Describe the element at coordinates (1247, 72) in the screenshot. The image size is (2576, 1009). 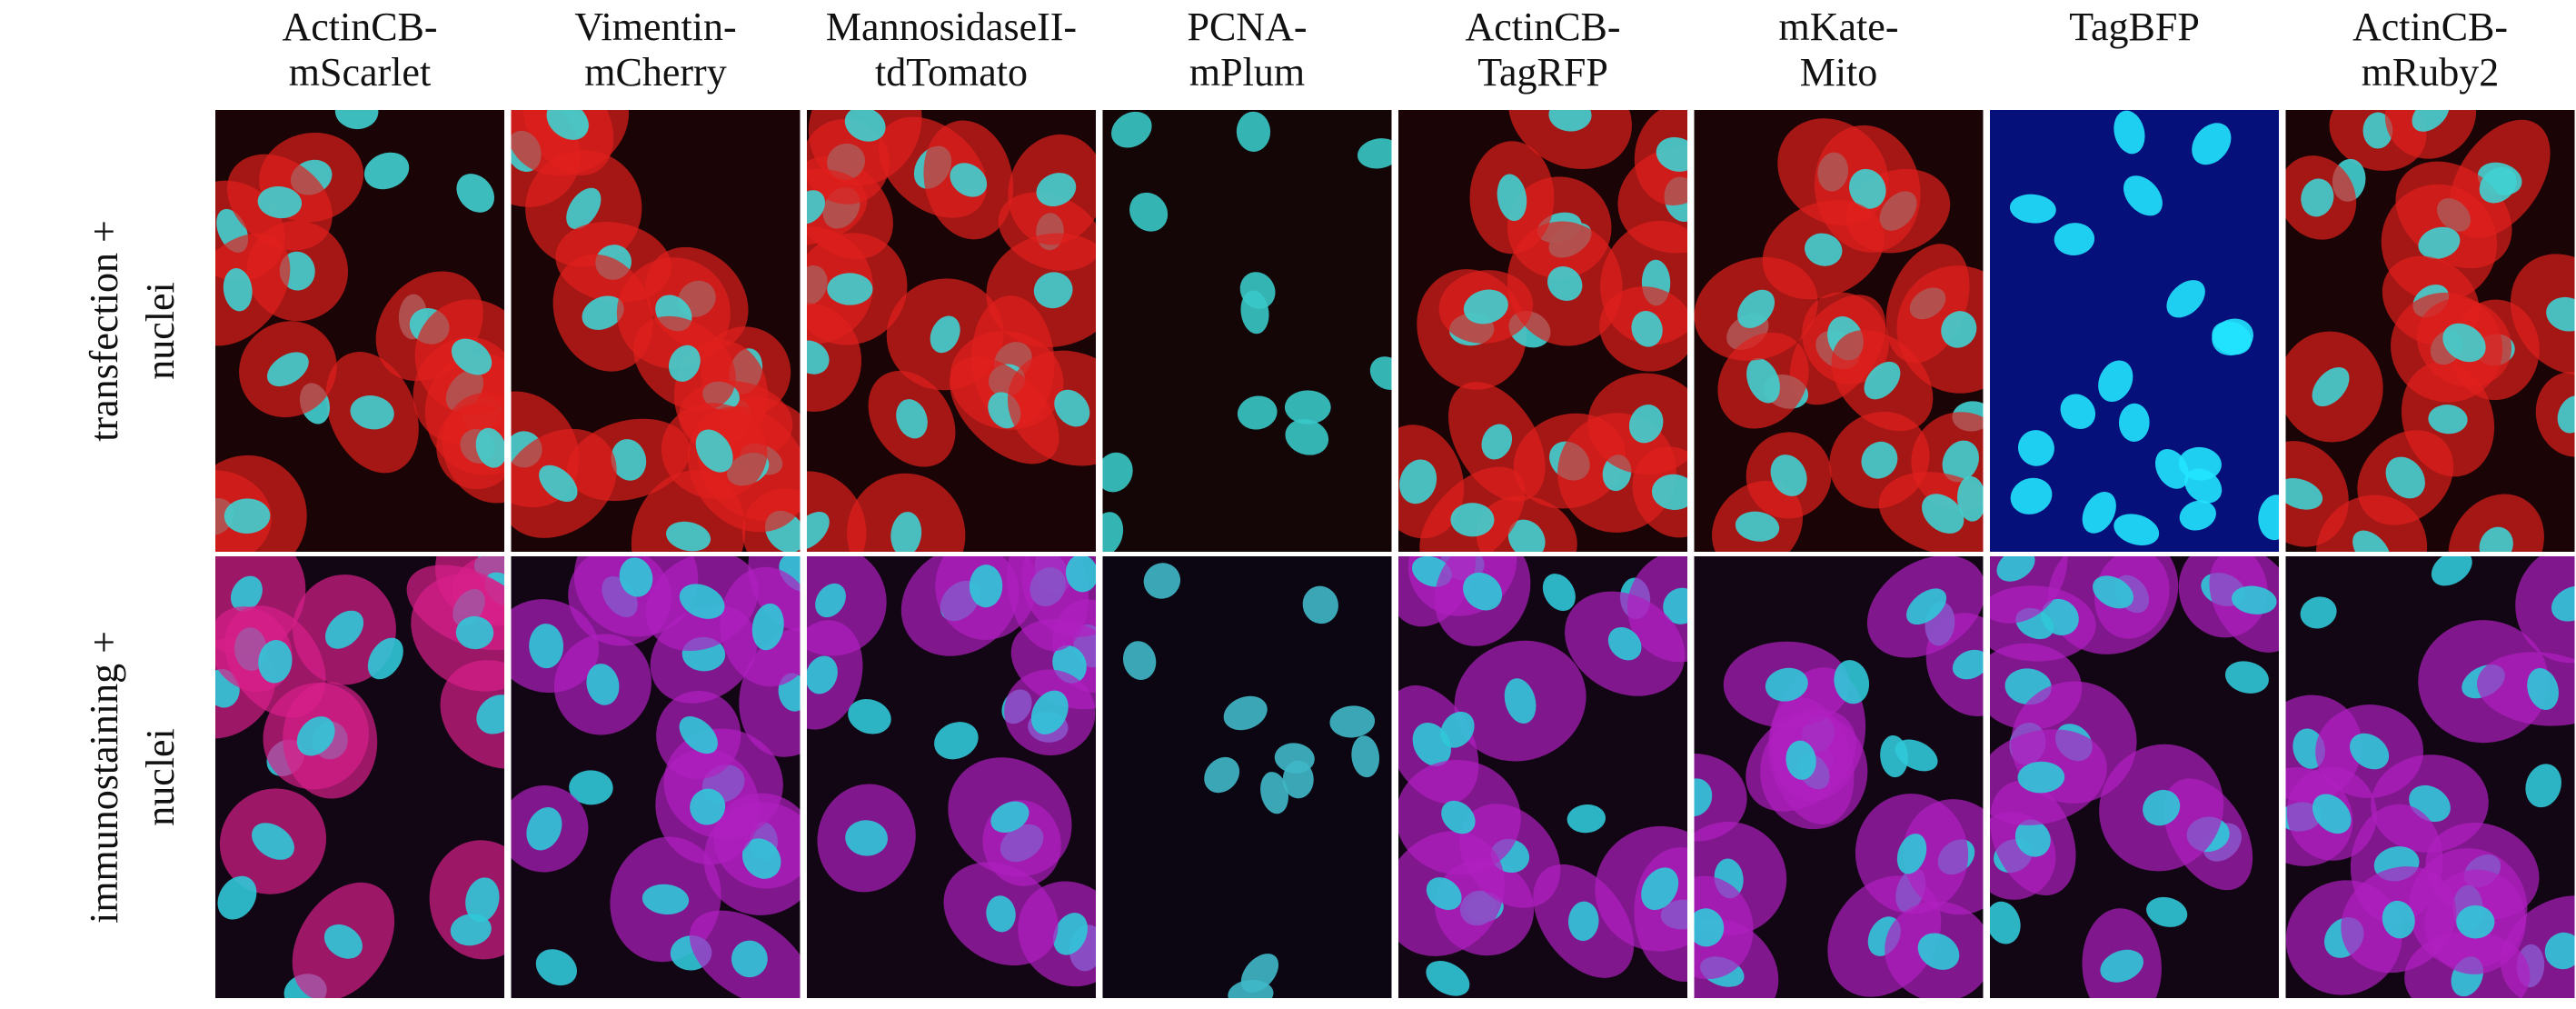
I see `column-label: mPlum` at that location.